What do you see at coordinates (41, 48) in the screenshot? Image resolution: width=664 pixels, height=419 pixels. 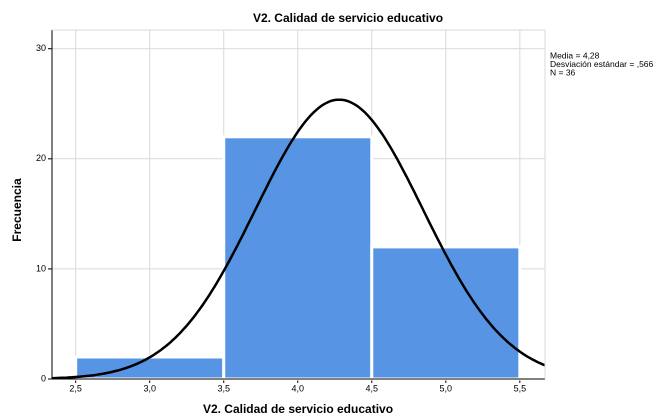 I see `y-tick-label: 30` at bounding box center [41, 48].